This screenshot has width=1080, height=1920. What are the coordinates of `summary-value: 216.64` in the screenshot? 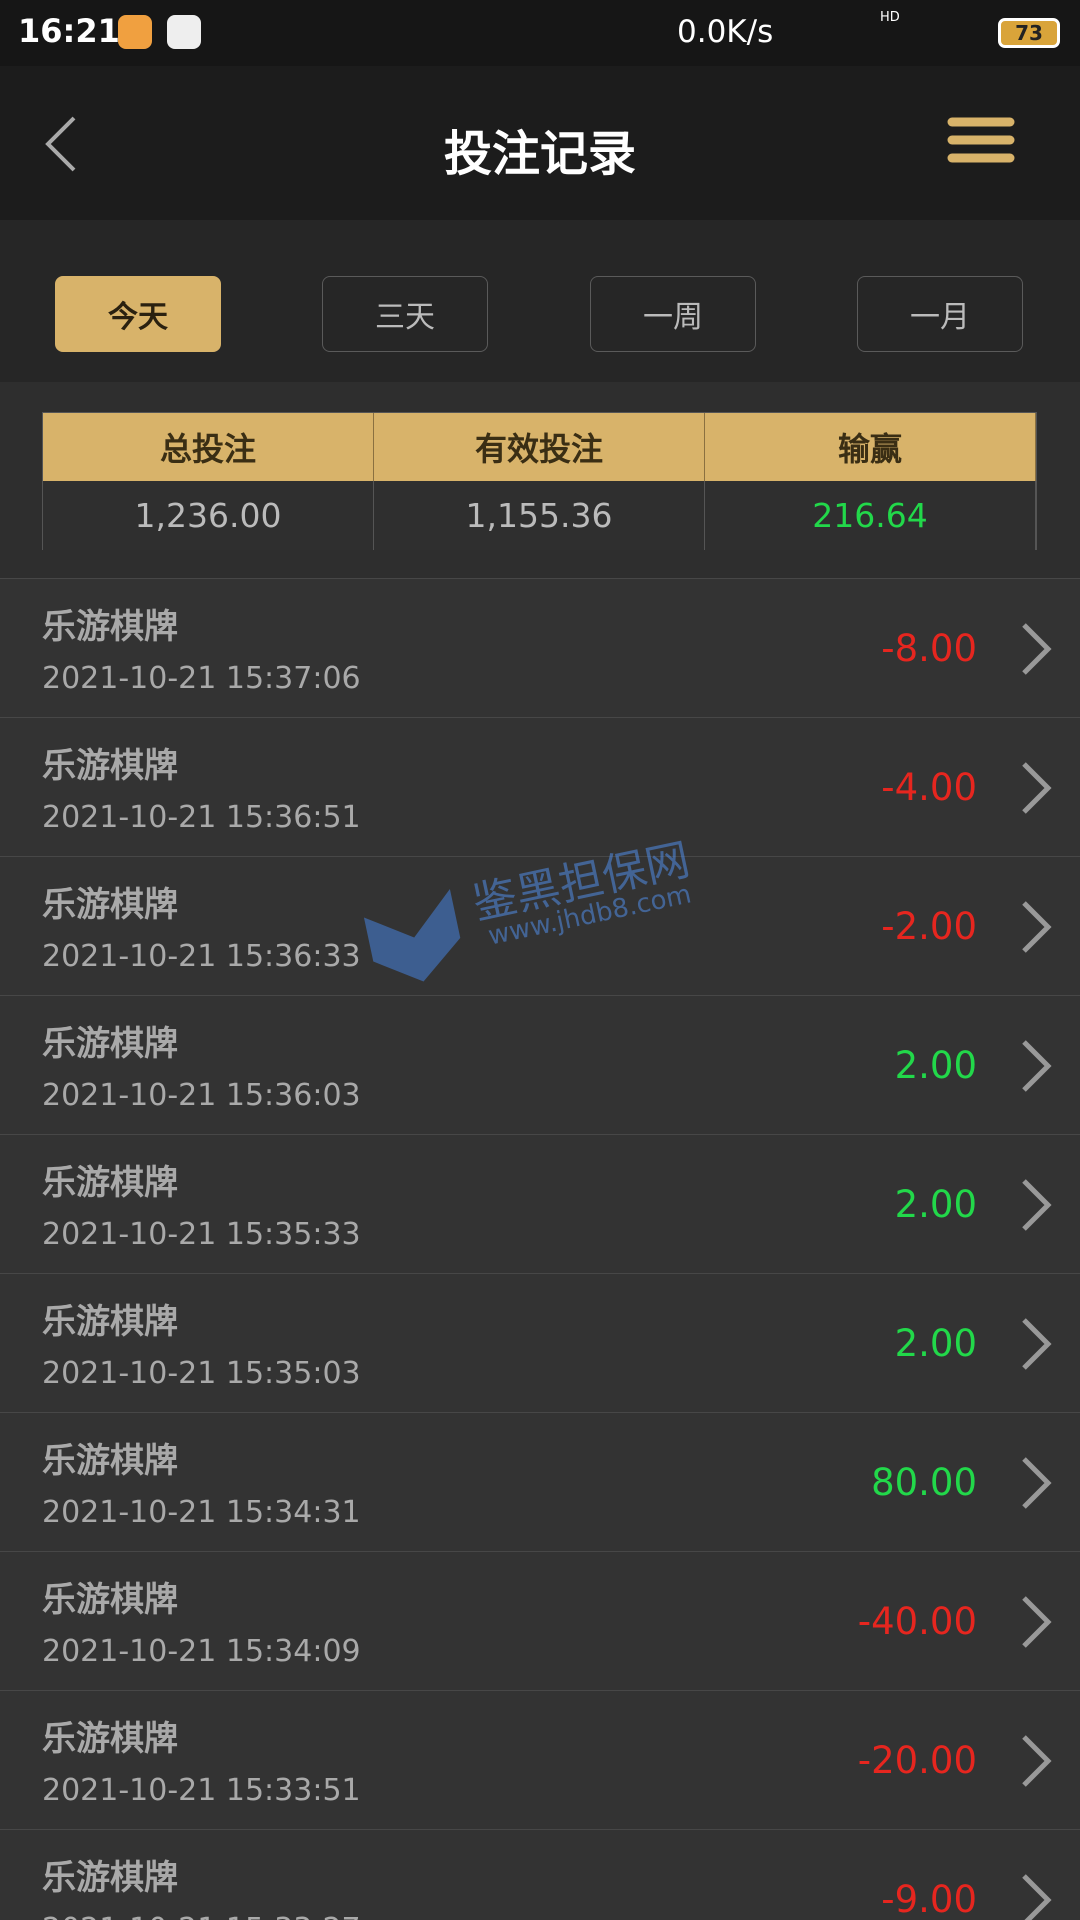 It's located at (870, 515).